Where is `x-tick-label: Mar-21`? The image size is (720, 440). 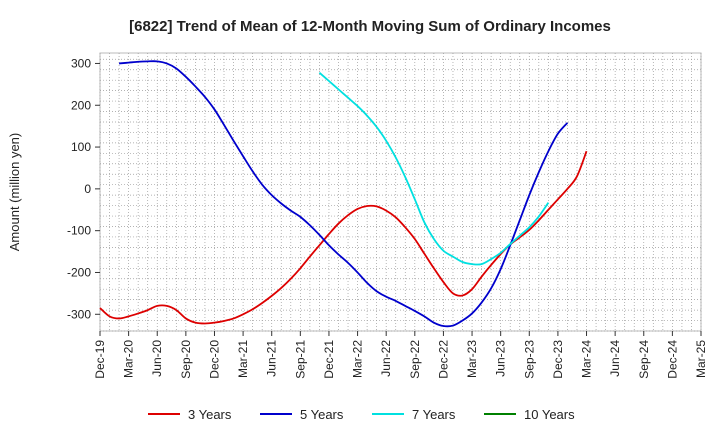
x-tick-label: Mar-21 is located at coordinates (243, 359).